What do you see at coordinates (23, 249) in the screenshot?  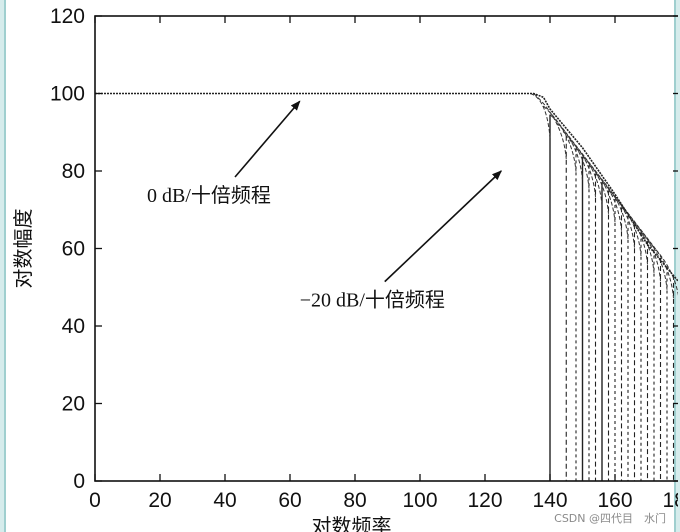 I see `y-axis-title: 对数幅度` at bounding box center [23, 249].